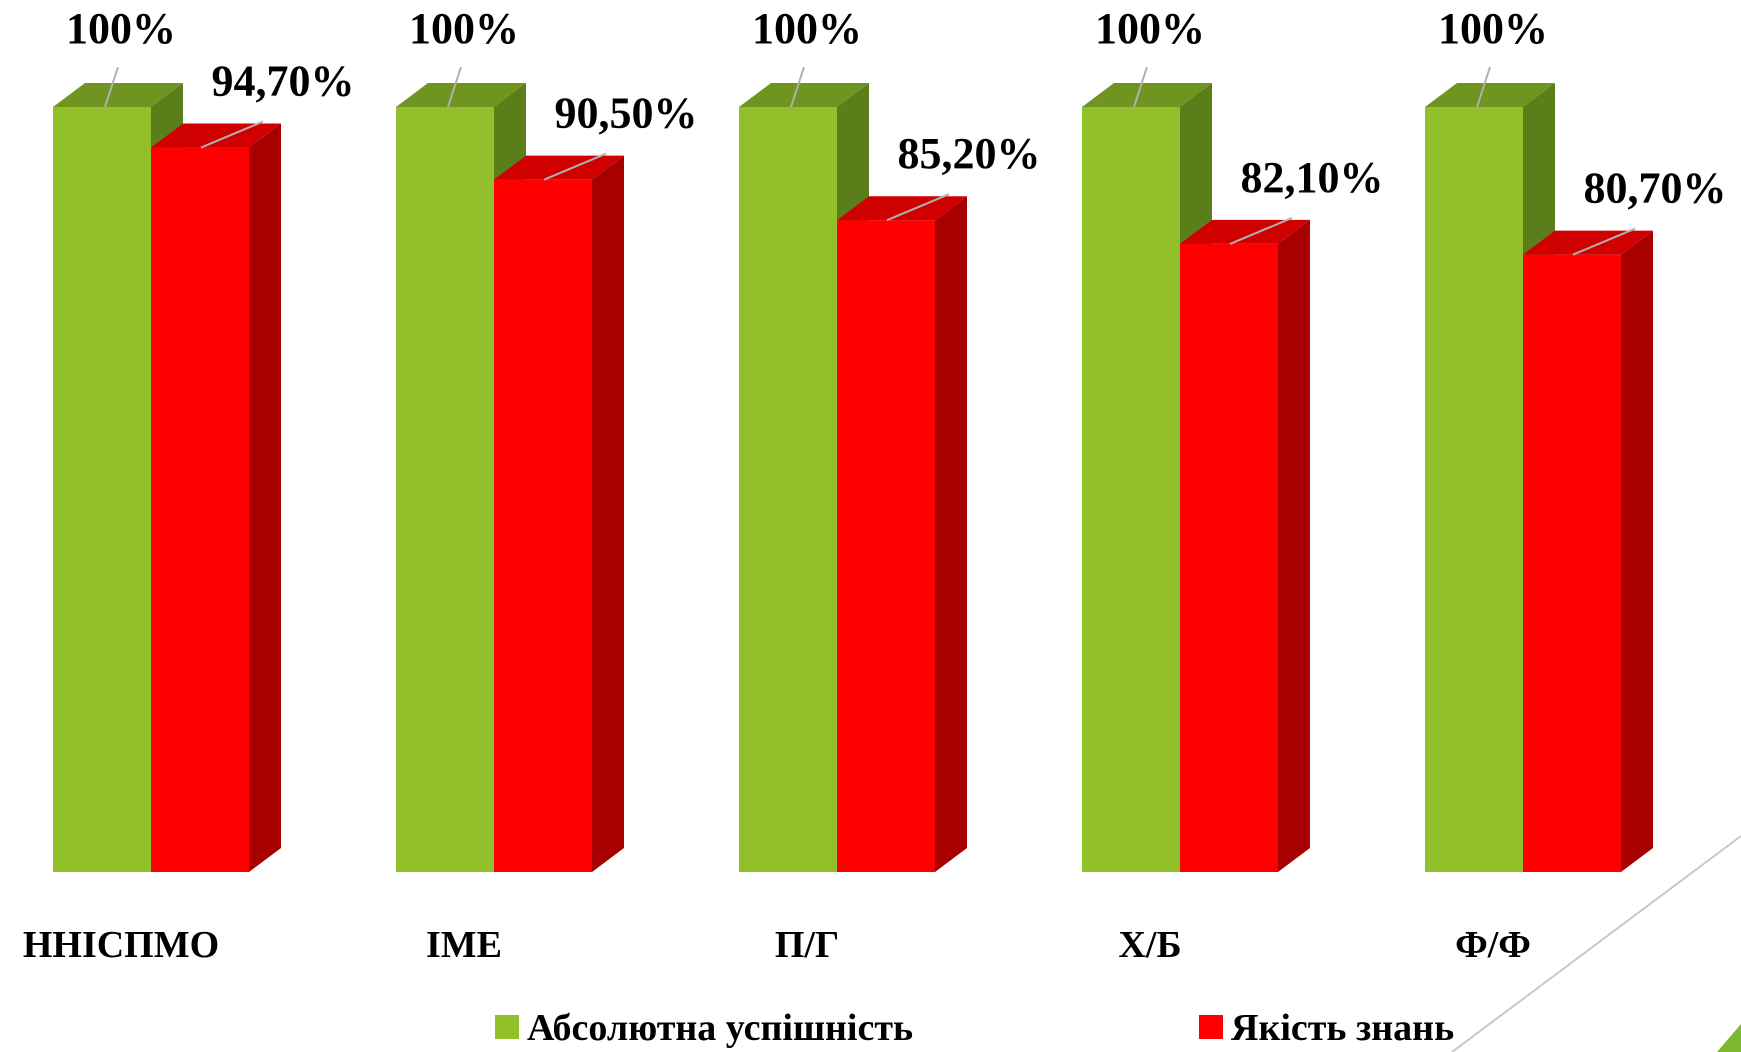 The width and height of the screenshot is (1741, 1052). Describe the element at coordinates (1149, 945) in the screenshot. I see `category-label-3: Х/Б` at that location.